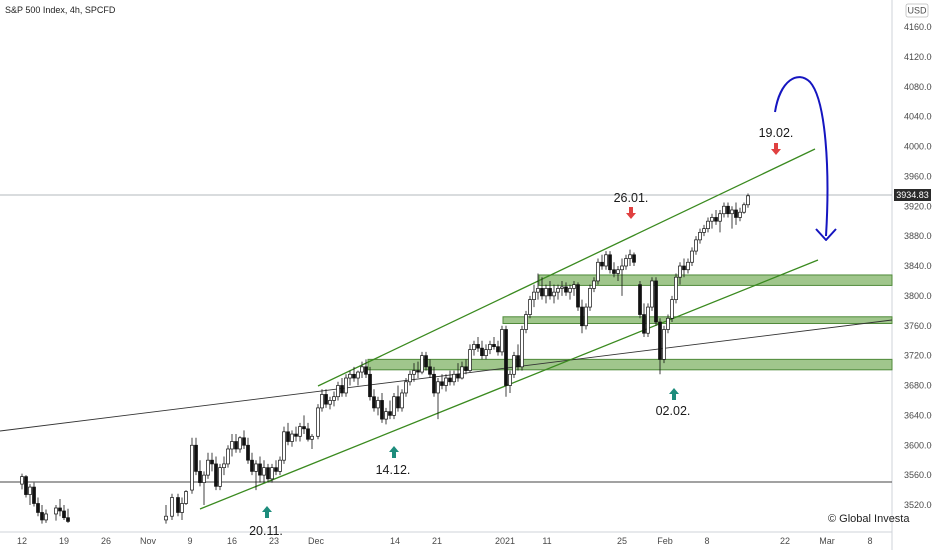 The width and height of the screenshot is (932, 550). I want to click on y-tick-label: 3600.00, so click(918, 445).